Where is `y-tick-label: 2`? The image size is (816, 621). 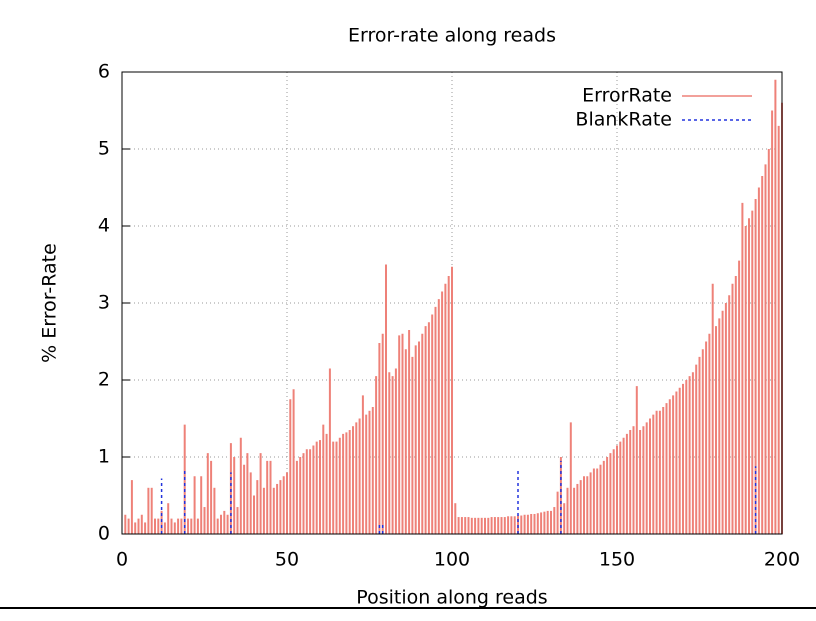
y-tick-label: 2 is located at coordinates (104, 380).